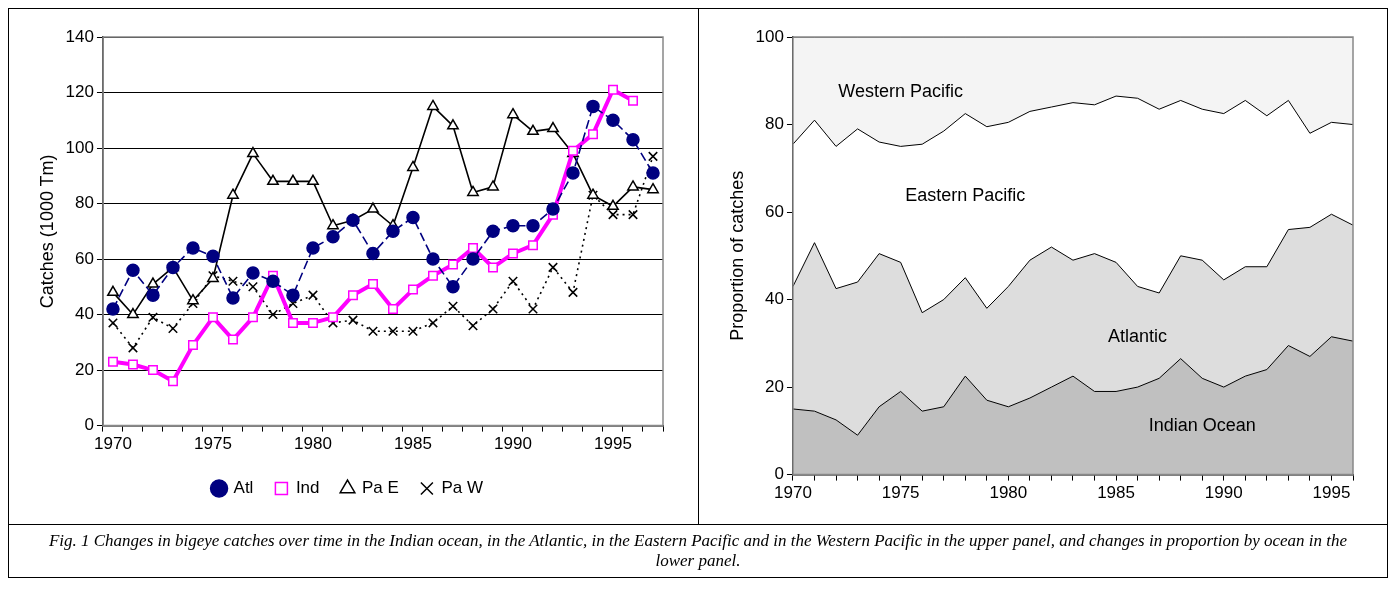 The height and width of the screenshot is (601, 1396). What do you see at coordinates (47, 230) in the screenshot?
I see `y-axis-title: Catches (1000 Tm)` at bounding box center [47, 230].